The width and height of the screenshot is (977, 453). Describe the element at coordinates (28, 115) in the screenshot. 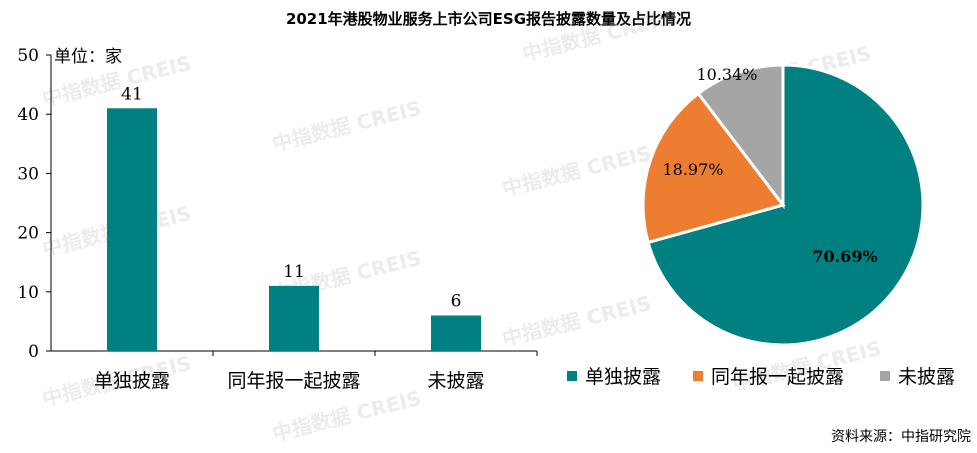

I see `y-tick-label: 40` at that location.